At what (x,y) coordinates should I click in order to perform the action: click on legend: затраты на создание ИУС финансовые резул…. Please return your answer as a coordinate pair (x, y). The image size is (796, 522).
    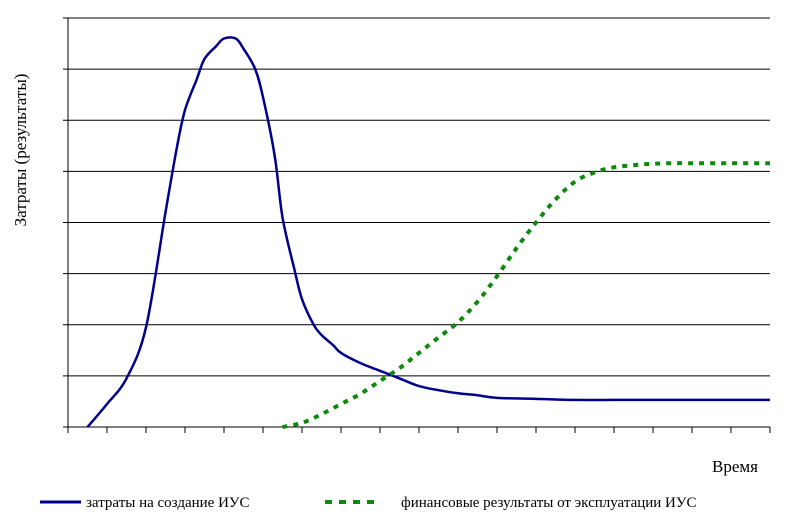
    Looking at the image, I should click on (368, 503).